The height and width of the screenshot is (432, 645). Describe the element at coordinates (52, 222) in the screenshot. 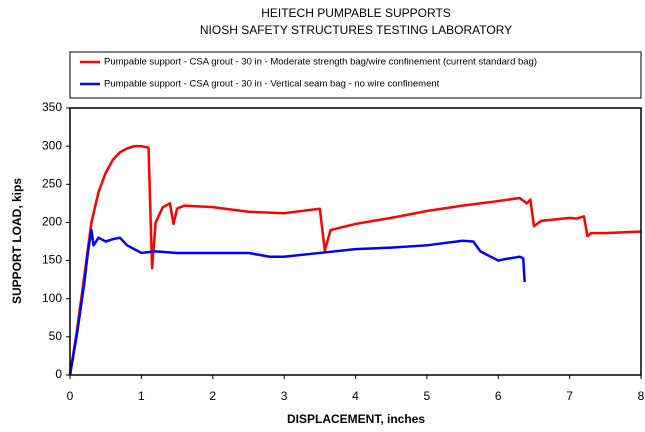

I see `y-tick-label: 200` at that location.